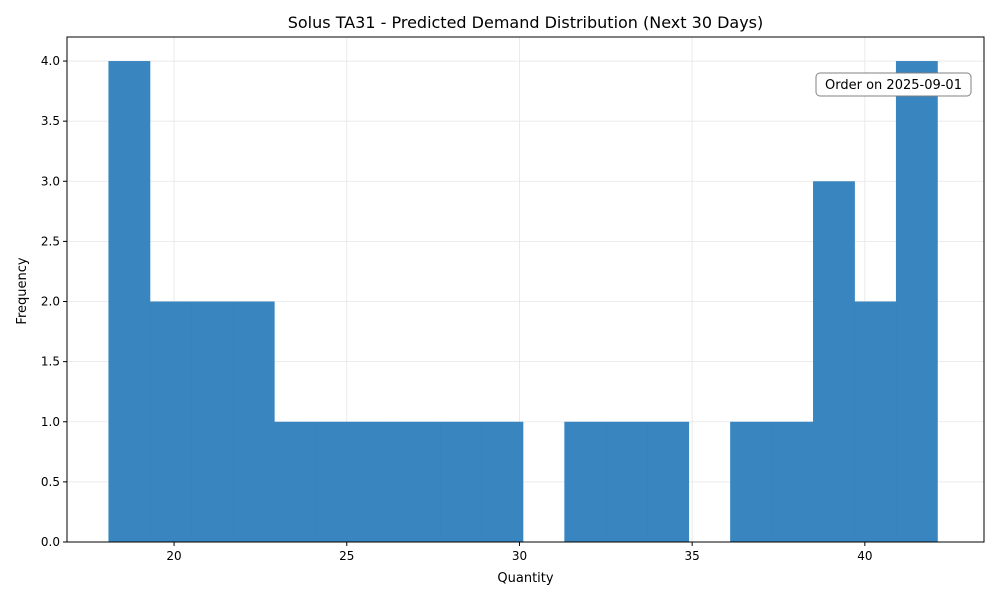 The image size is (1000, 604). I want to click on x-axis-label: Quantity, so click(525, 578).